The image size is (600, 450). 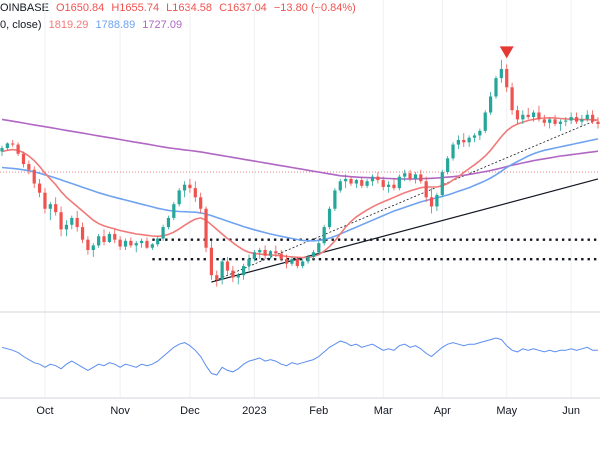 What do you see at coordinates (115, 25) in the screenshot?
I see `ma-mid-value: 1788.89` at bounding box center [115, 25].